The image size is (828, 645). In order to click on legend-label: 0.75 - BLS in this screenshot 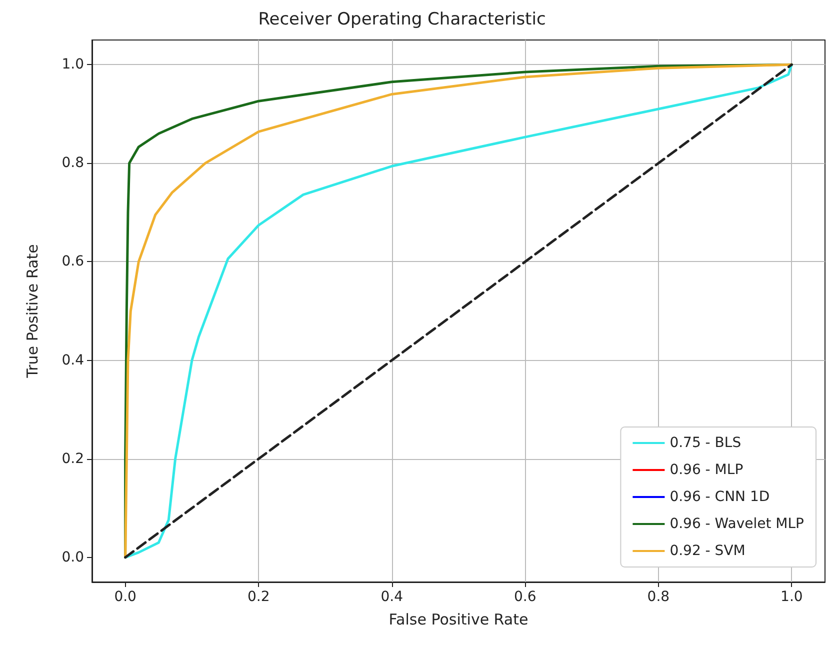, I will do `click(706, 443)`.